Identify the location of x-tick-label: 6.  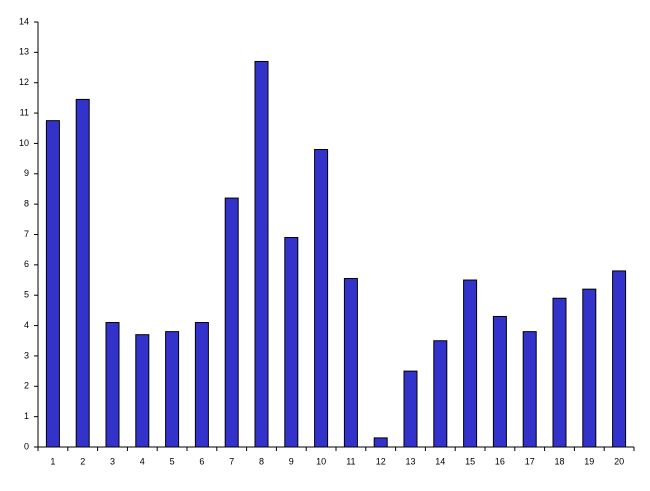
(201, 461).